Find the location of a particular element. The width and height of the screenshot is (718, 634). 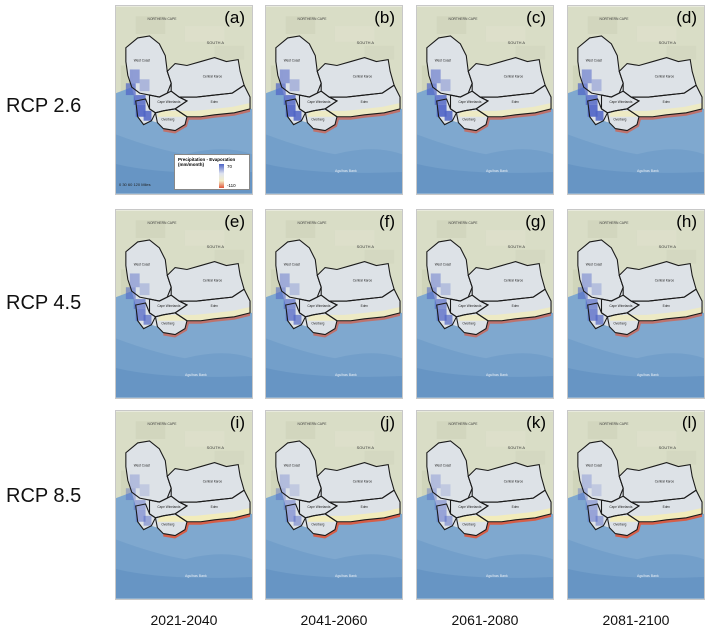

column-label: 2081-2100 is located at coordinates (636, 620).